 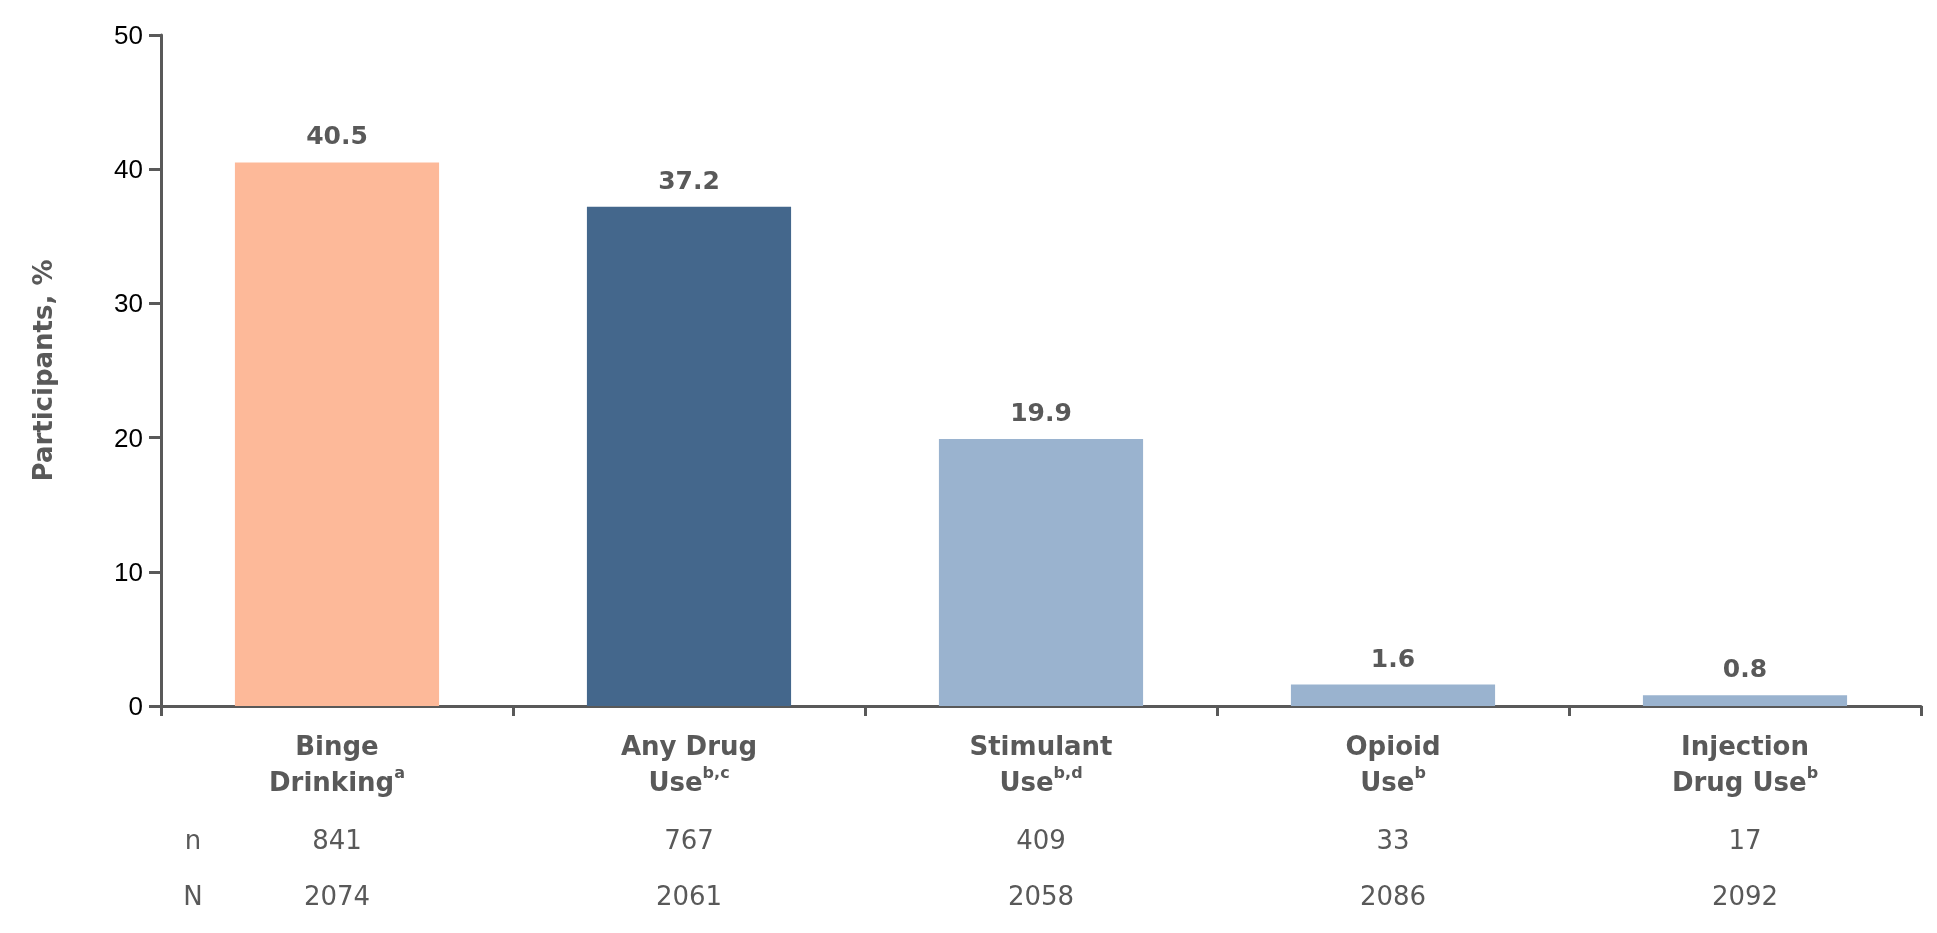 What do you see at coordinates (128, 303) in the screenshot?
I see `y-tick-label: 30` at bounding box center [128, 303].